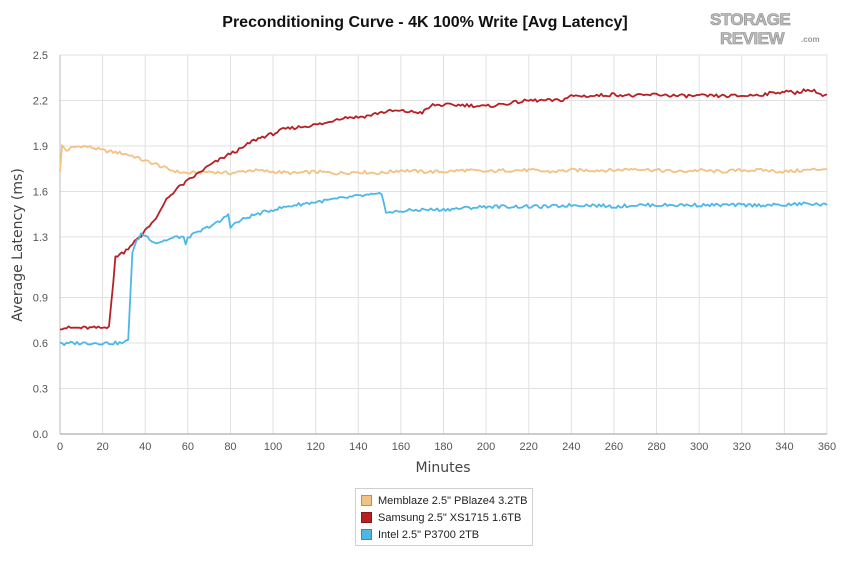  I want to click on y-tick-label: 0.0, so click(40, 435).